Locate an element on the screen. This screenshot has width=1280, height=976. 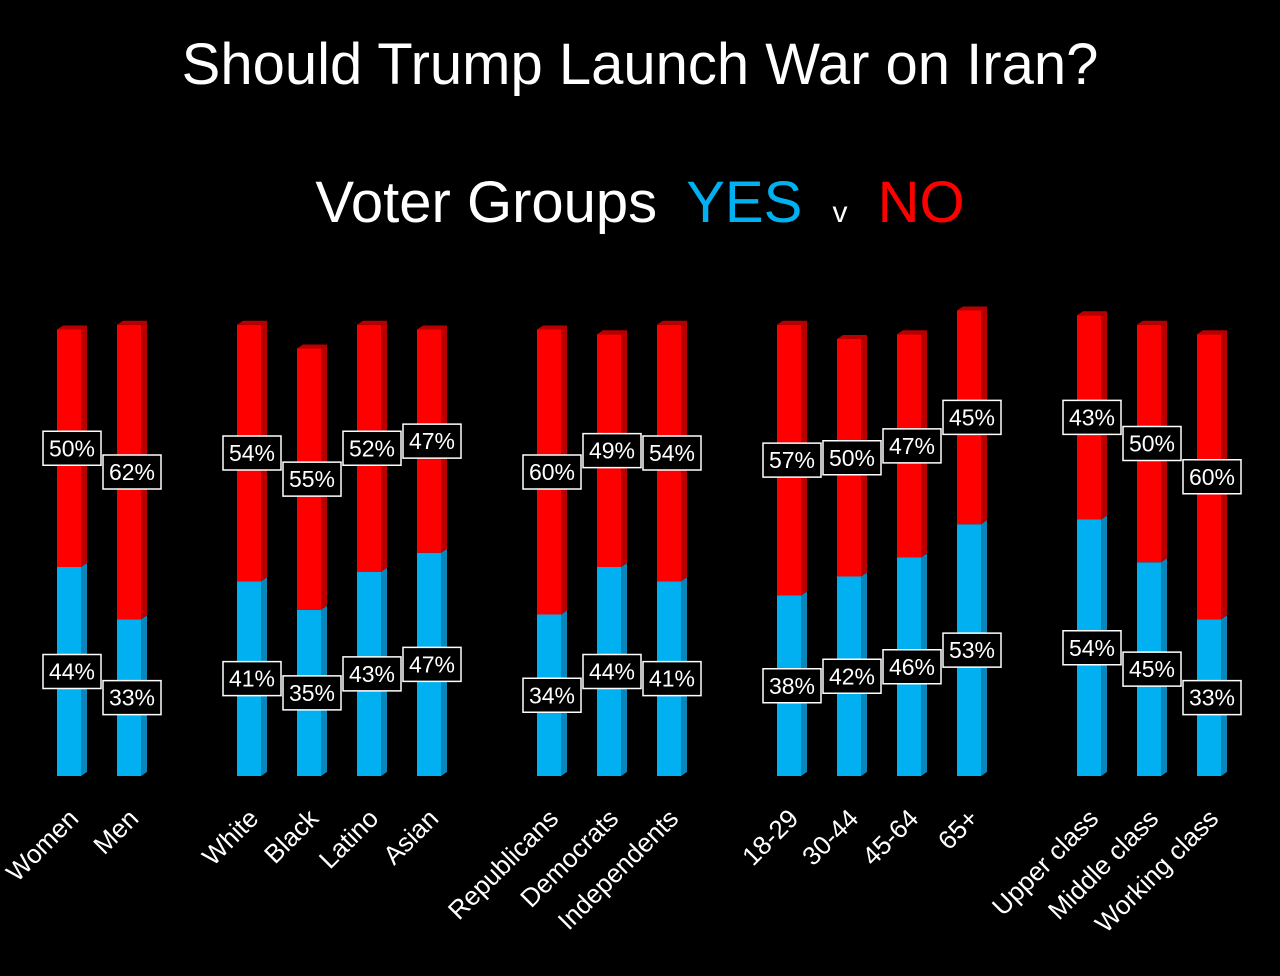
data-label: 46% is located at coordinates (912, 667).